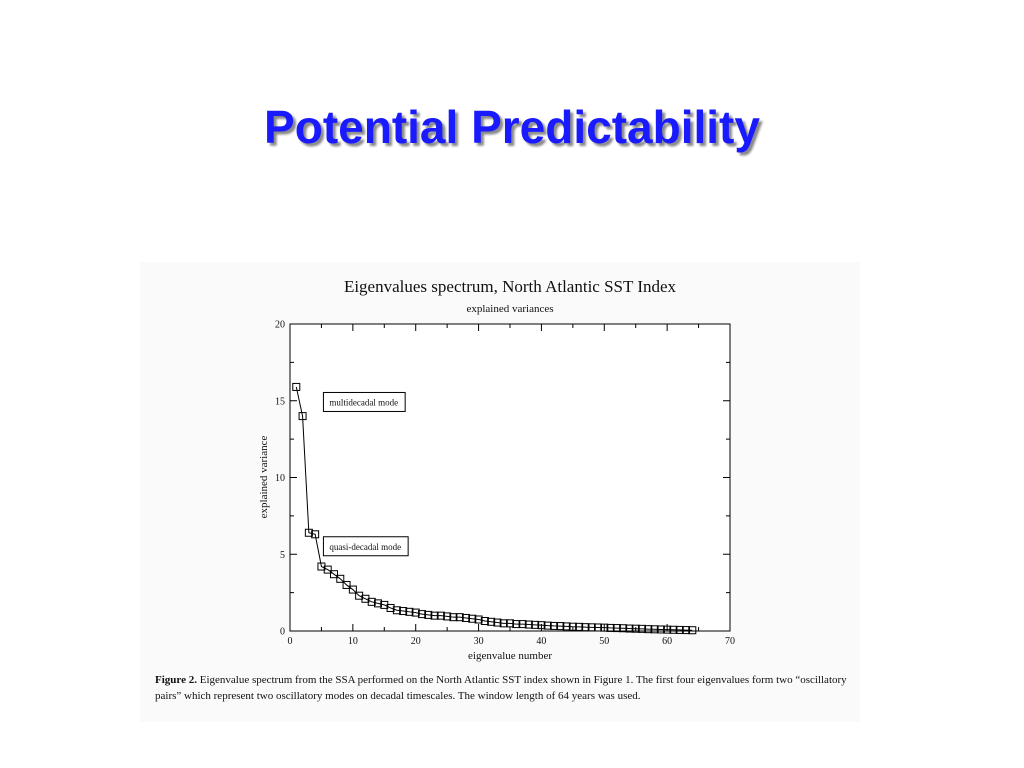  What do you see at coordinates (282, 632) in the screenshot?
I see `y-tick-label: 0` at bounding box center [282, 632].